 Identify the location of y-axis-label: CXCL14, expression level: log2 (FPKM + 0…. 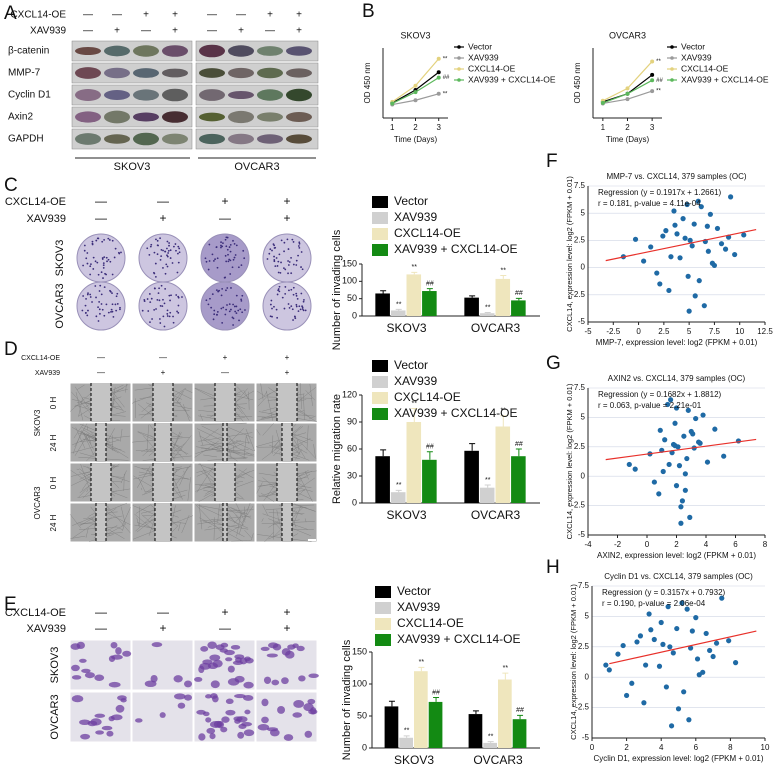
(569, 461).